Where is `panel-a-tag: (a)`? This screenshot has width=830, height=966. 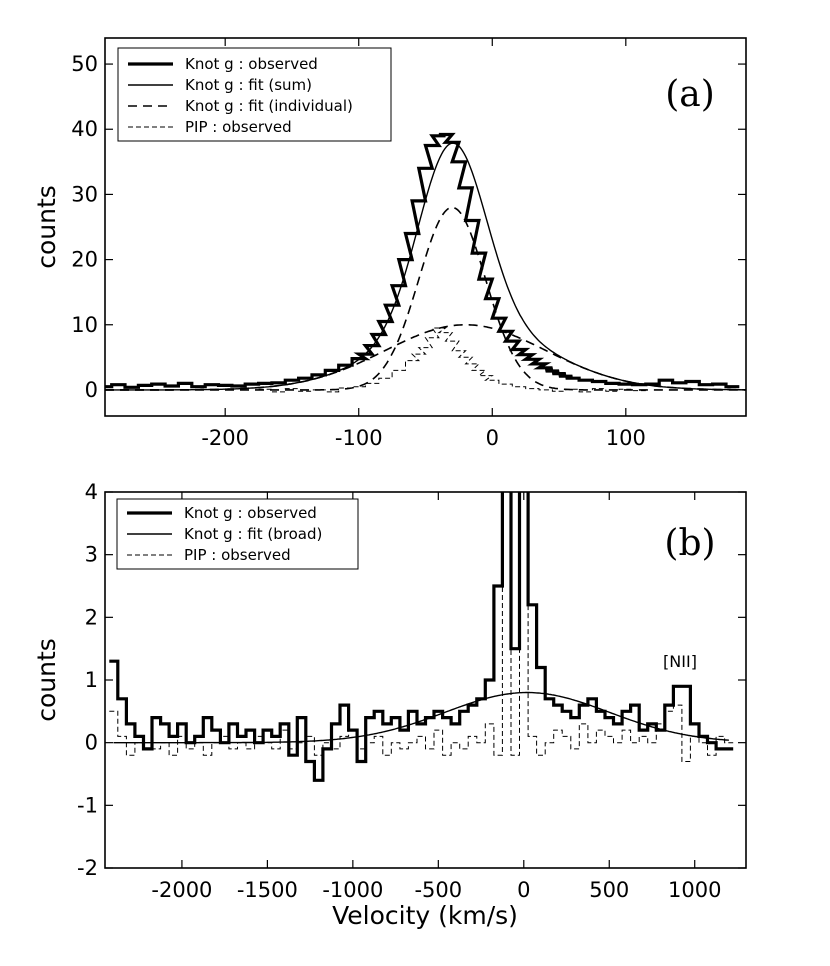
panel-a-tag: (a) is located at coordinates (690, 94).